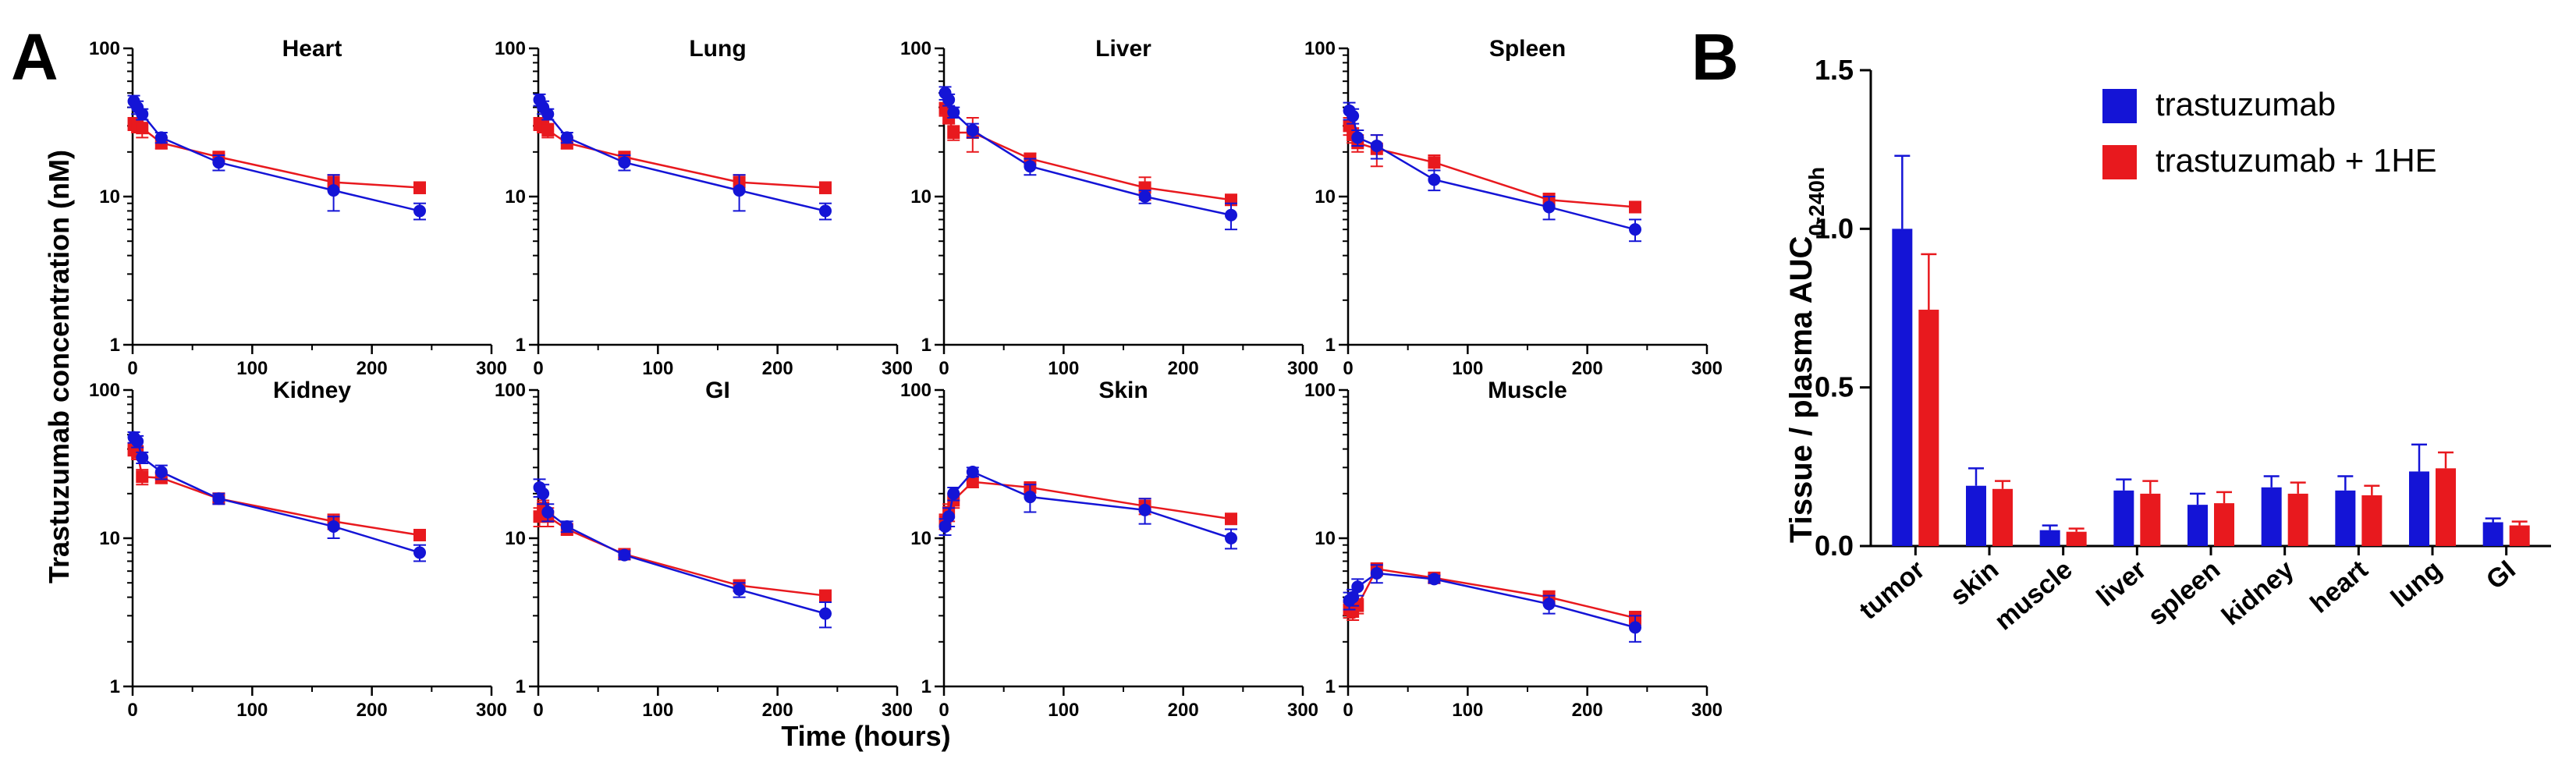  I want to click on legend-swatch, so click(2119, 162).